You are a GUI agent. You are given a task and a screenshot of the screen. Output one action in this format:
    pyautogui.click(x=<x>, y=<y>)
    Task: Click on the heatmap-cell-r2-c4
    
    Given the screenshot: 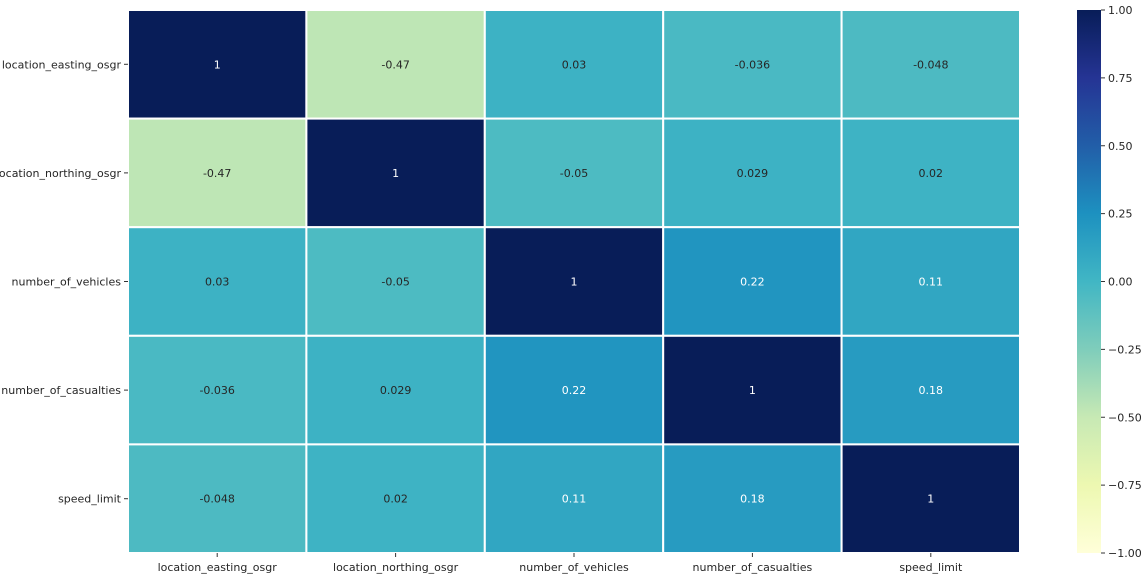 What is the action you would take?
    pyautogui.click(x=930, y=281)
    